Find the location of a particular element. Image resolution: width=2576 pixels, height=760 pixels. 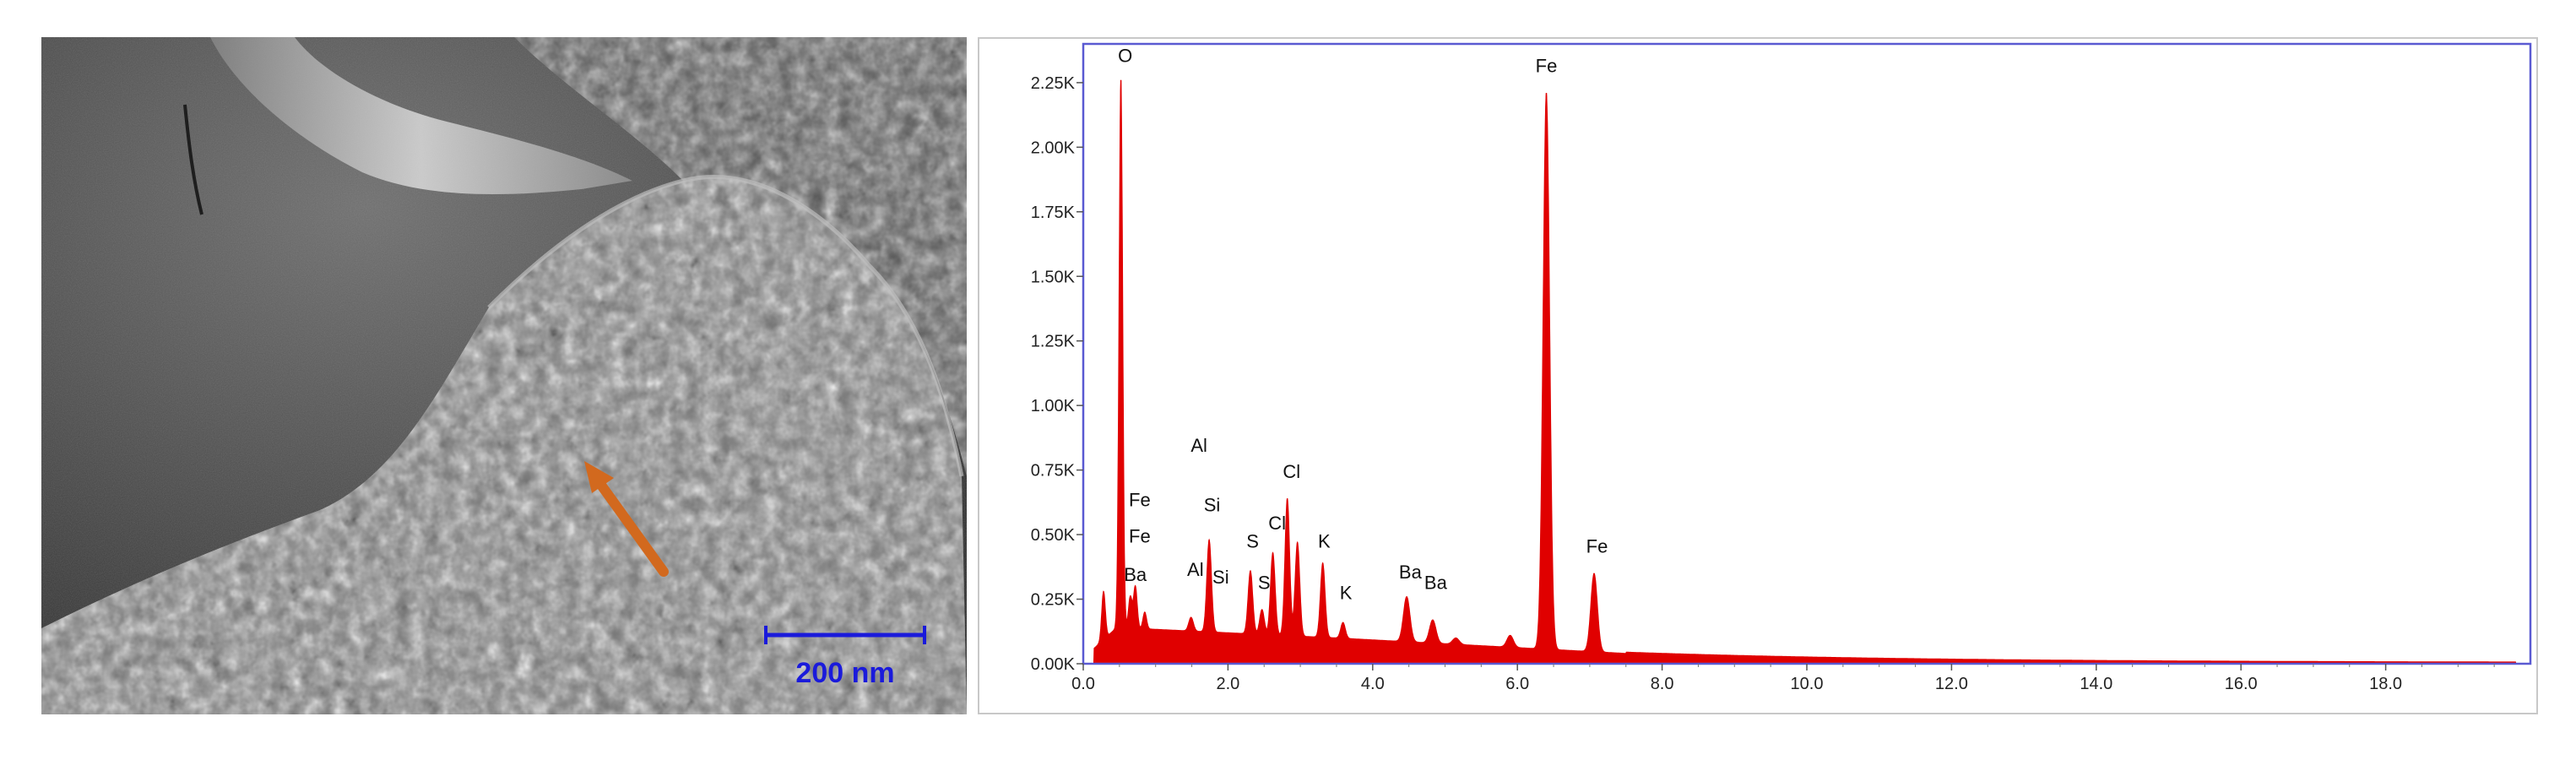

x-tick-label: 16.0 is located at coordinates (2241, 684).